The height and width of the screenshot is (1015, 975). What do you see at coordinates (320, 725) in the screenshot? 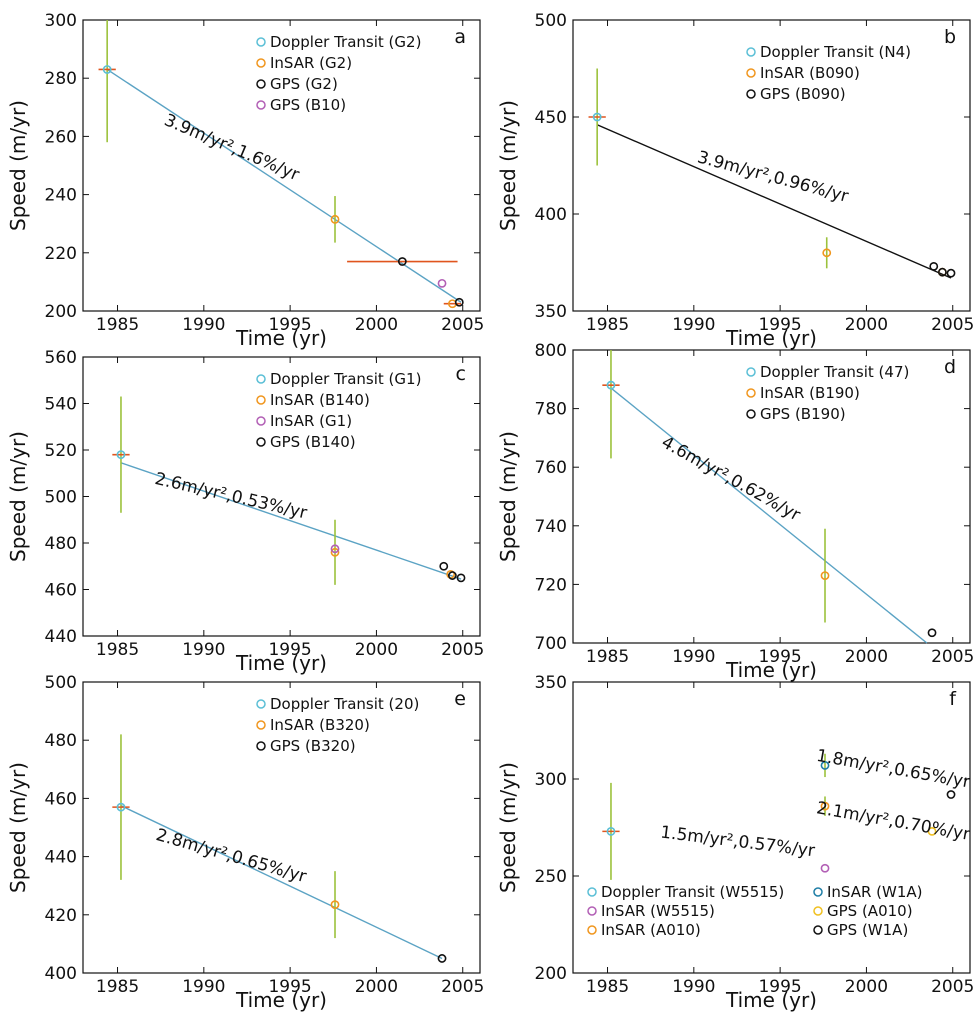
I see `legend-entry: InSAR (B320)` at bounding box center [320, 725].